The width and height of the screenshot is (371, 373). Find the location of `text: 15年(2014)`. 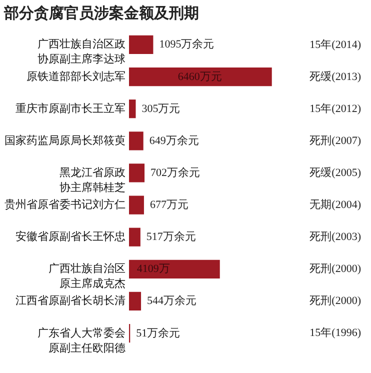

text: 15年(2014) is located at coordinates (336, 45).